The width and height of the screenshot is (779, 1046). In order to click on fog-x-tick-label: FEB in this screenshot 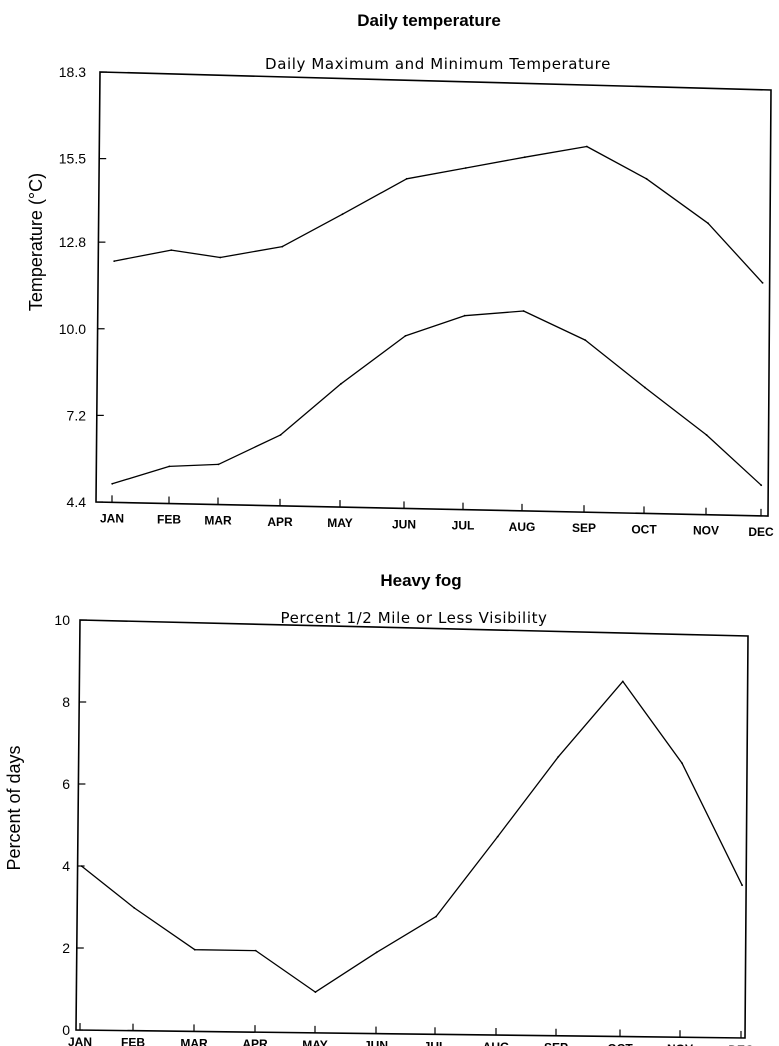, I will do `click(133, 1041)`.